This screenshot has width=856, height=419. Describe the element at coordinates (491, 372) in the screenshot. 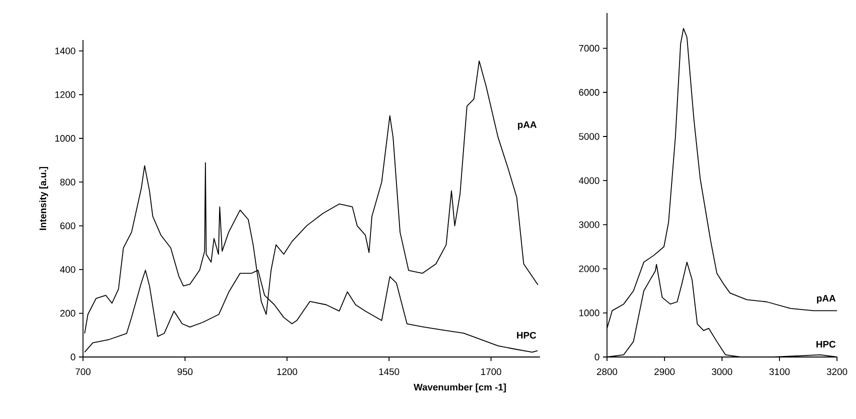

I see `x-tick-label: 1700` at that location.